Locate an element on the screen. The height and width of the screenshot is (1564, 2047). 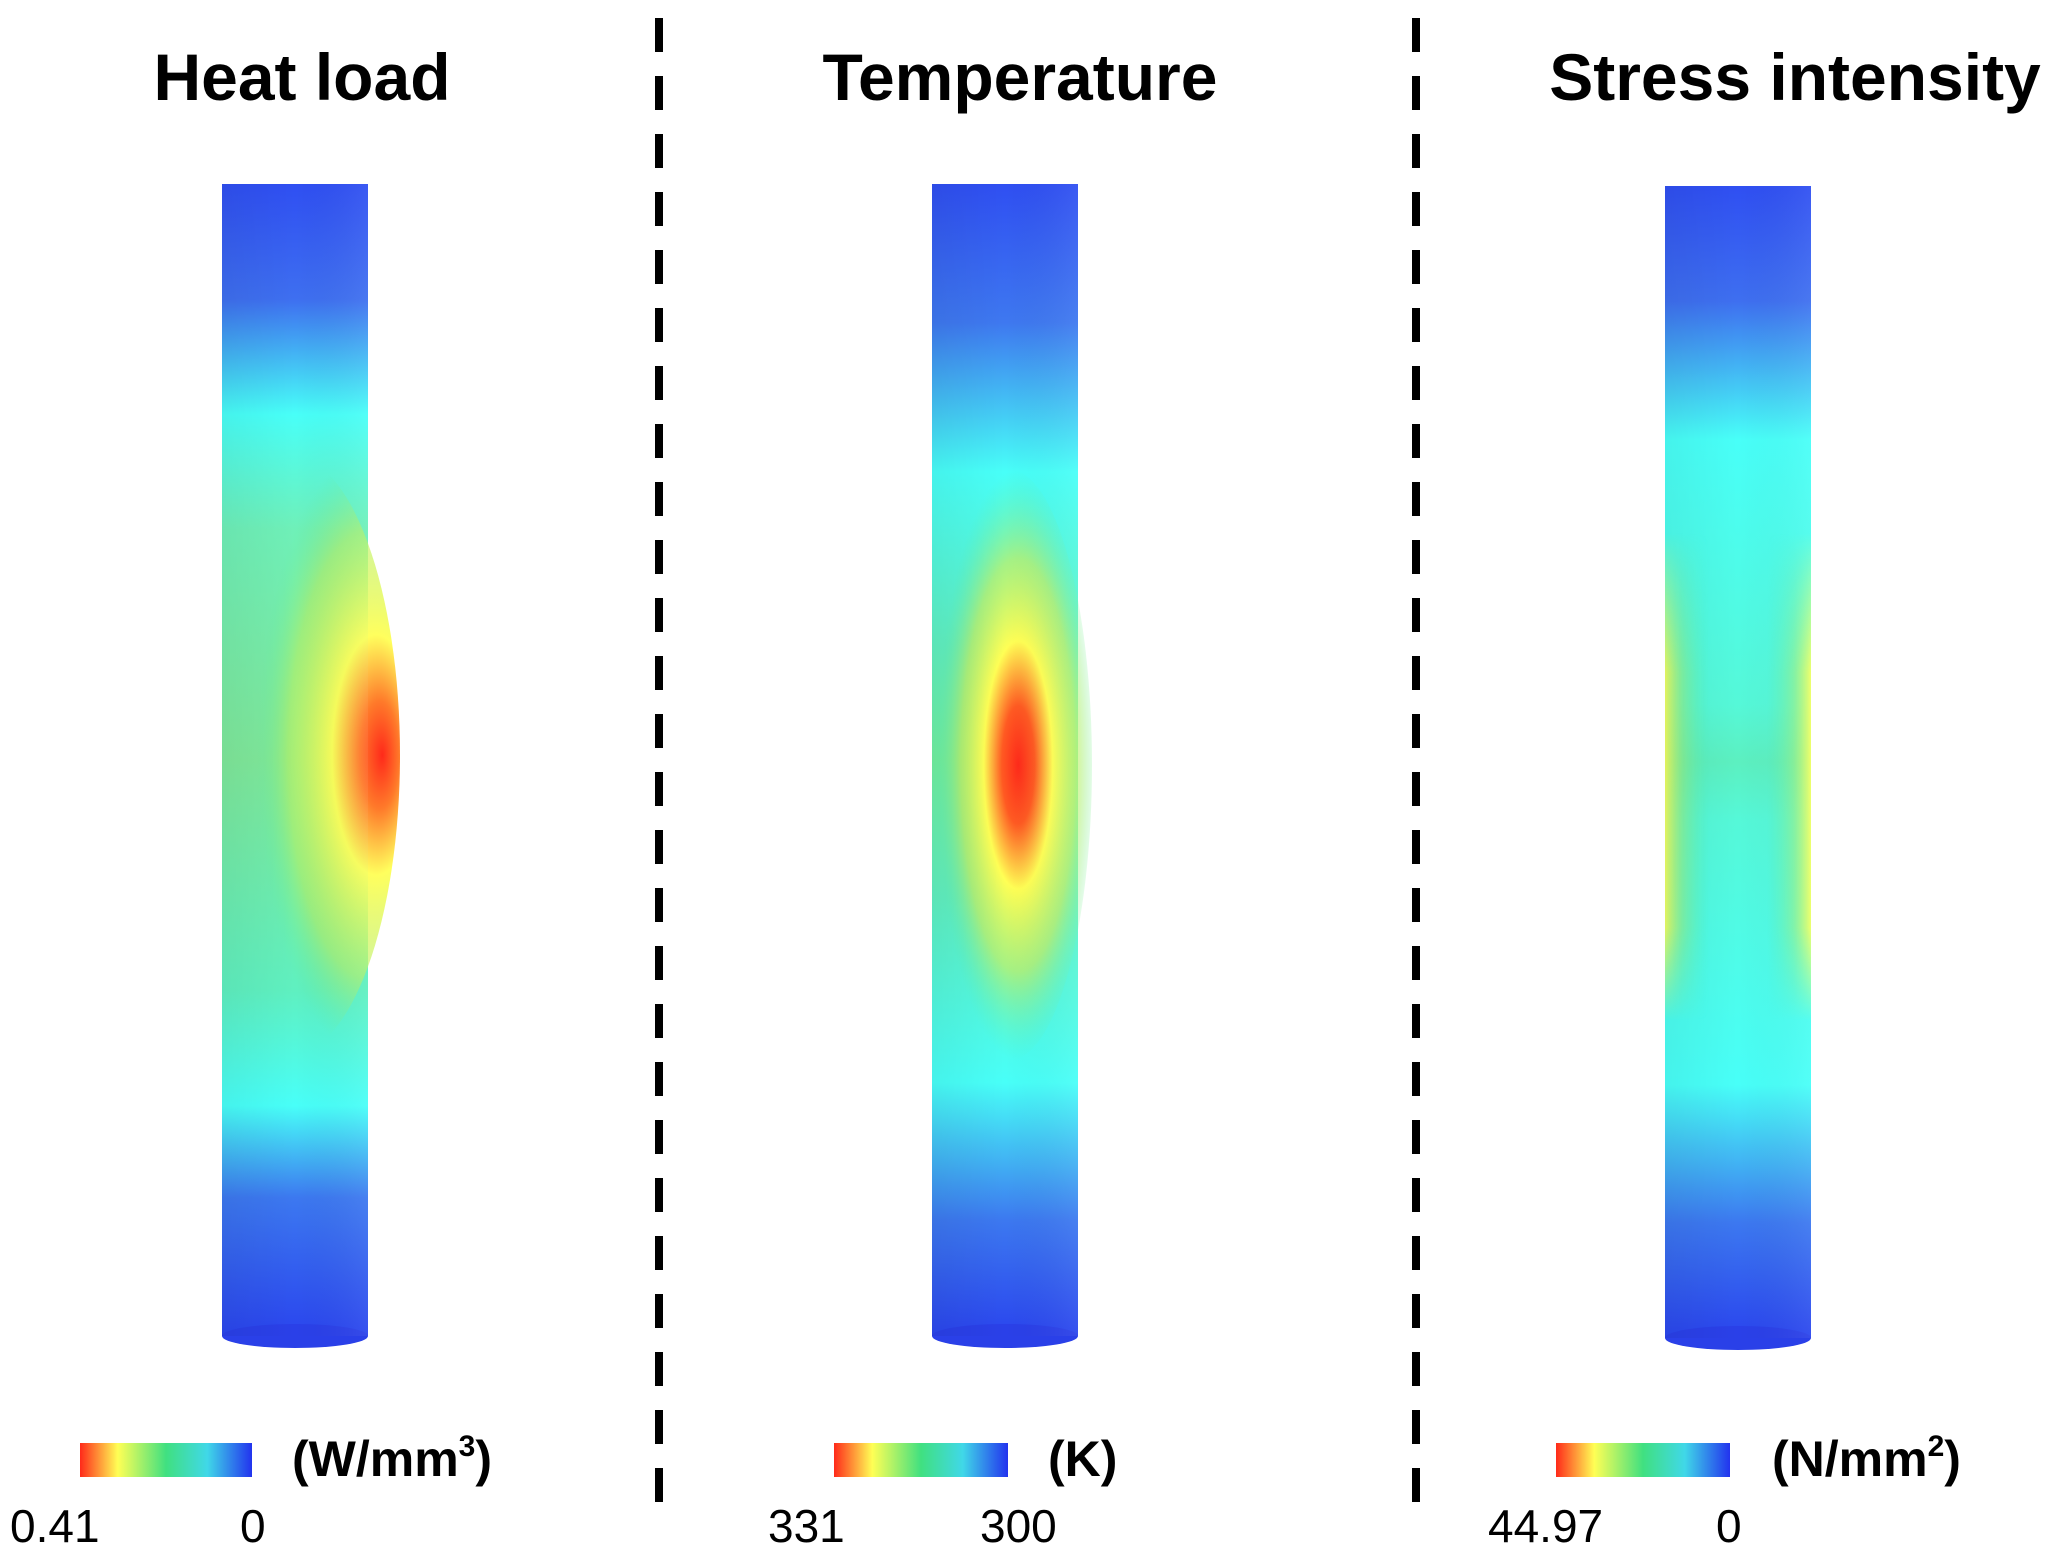
stress-intensity-colorbar is located at coordinates (1643, 1460).